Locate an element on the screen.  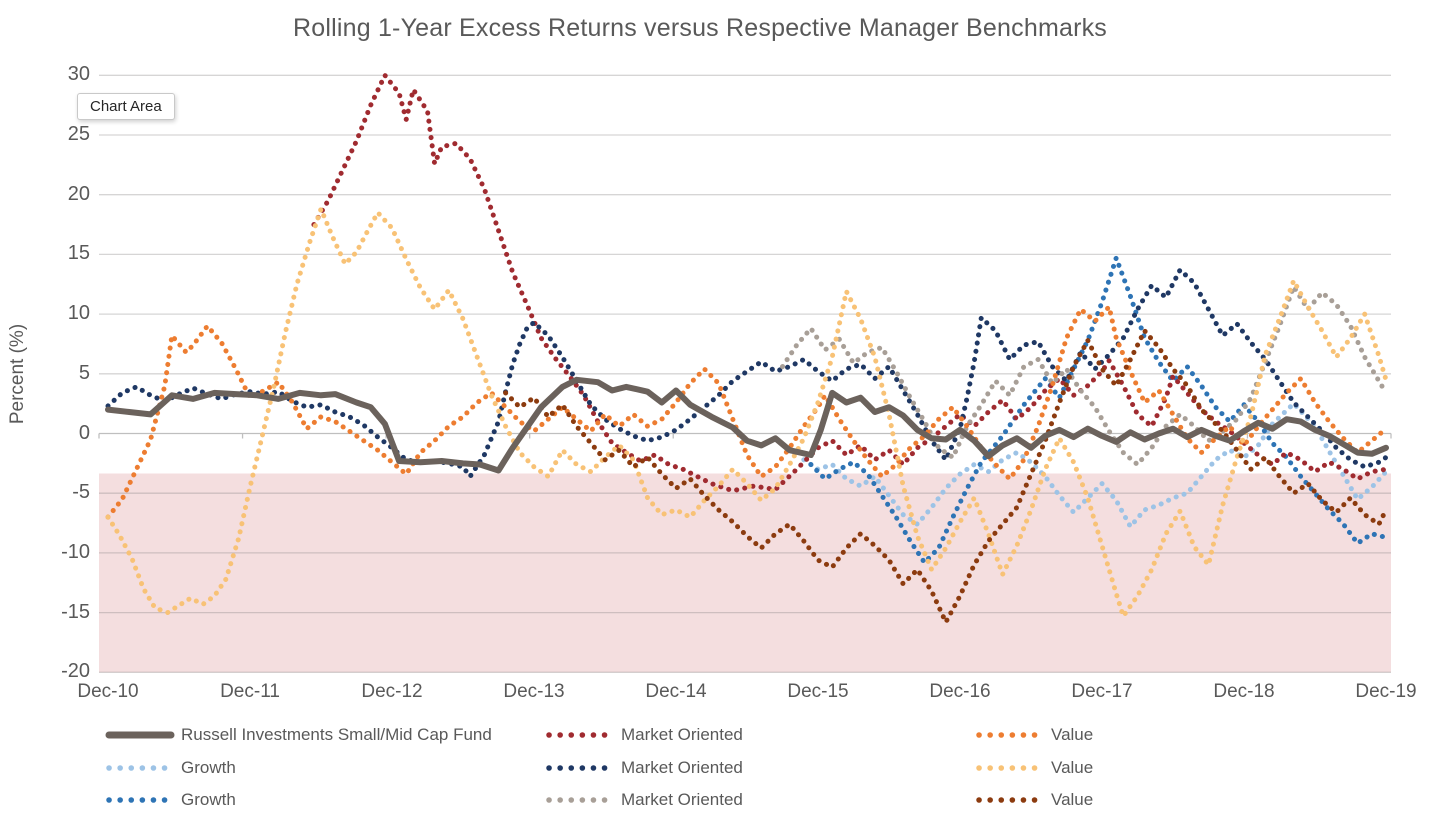
y-axis-tick-label: -15 is located at coordinates (75, 611).